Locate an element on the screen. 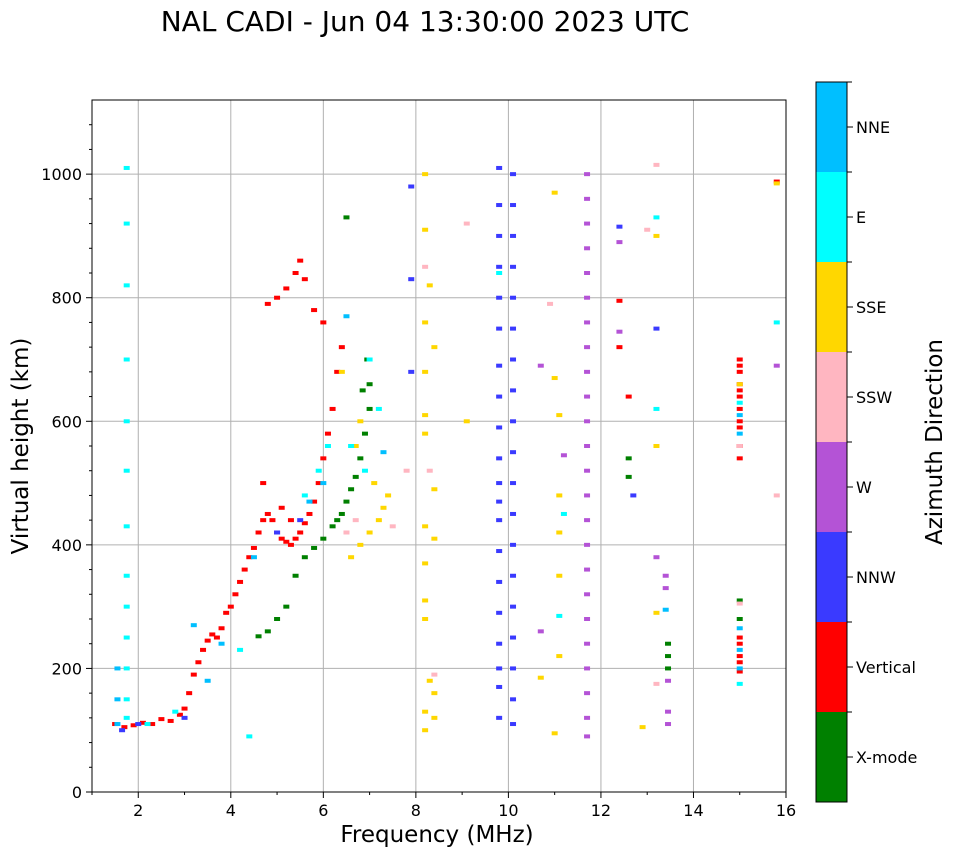  y-tick-label: 800 is located at coordinates (66, 298).